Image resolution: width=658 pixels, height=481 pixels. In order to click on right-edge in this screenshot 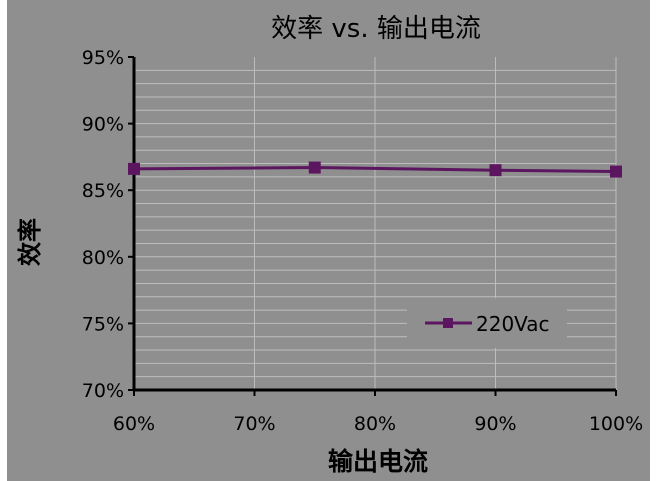, I will do `click(654, 240)`.